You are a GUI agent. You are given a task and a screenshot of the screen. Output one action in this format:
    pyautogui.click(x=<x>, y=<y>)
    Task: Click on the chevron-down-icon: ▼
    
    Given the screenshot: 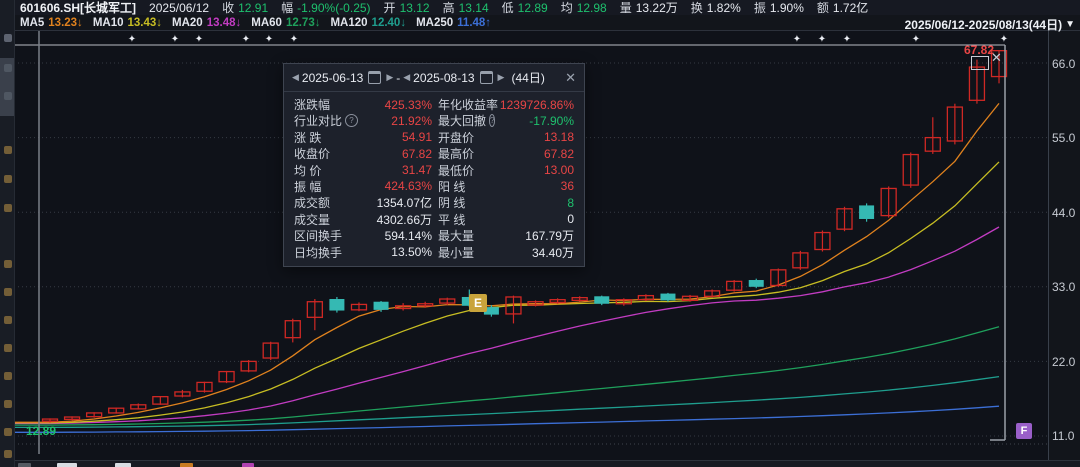 What is the action you would take?
    pyautogui.click(x=1070, y=24)
    